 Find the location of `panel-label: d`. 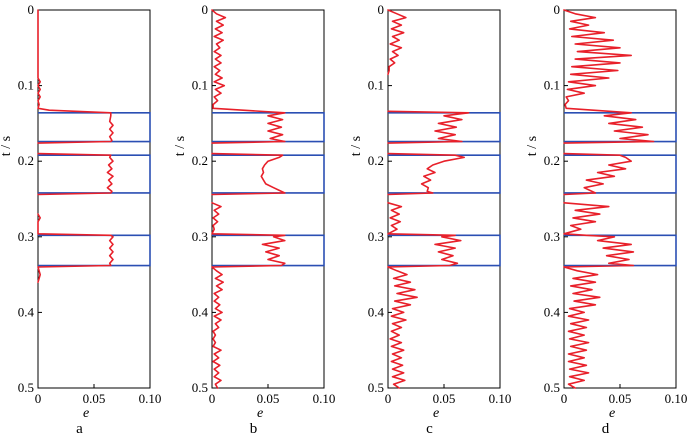

panel-label: d is located at coordinates (606, 429).